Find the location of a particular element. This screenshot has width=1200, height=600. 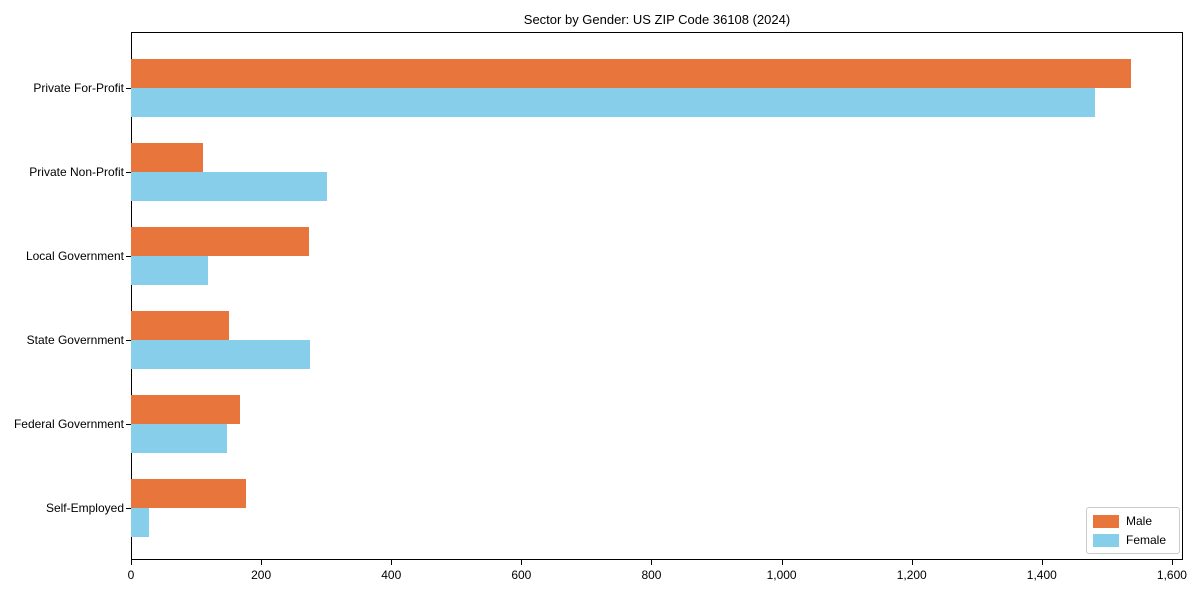

bar-female-private-non-profit is located at coordinates (229, 186).